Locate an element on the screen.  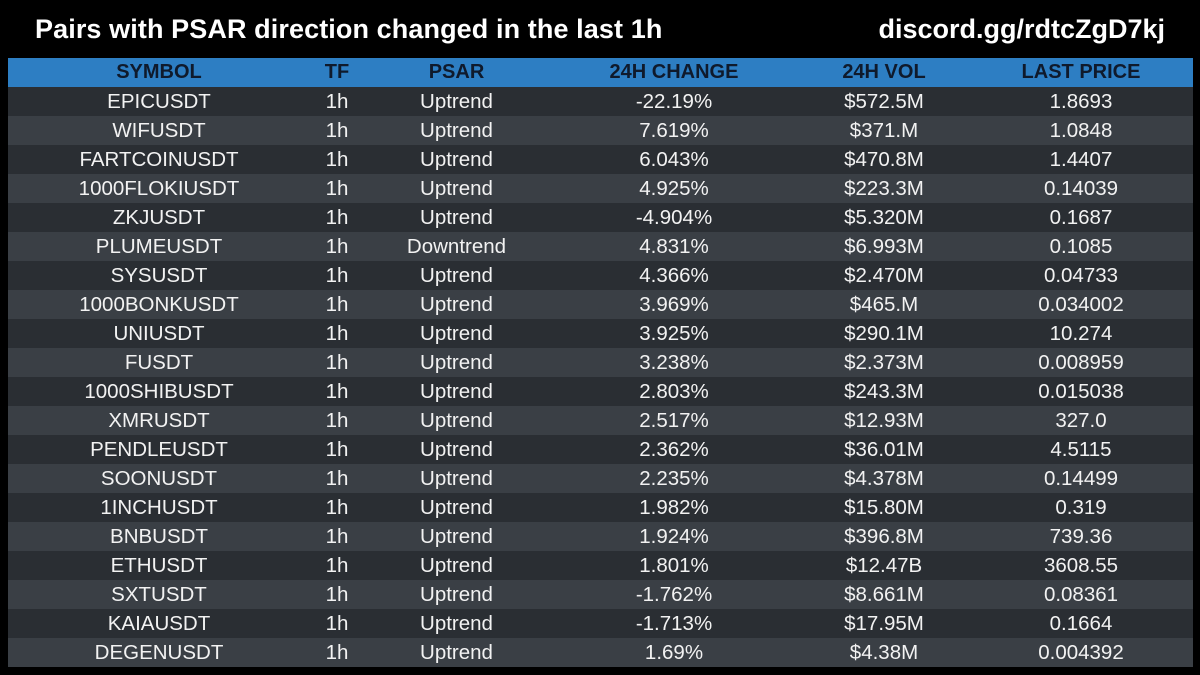
table-row: KAIAUSDT 1h Uptrend -1.713% $17.95M 0.1664 is located at coordinates (600, 623).